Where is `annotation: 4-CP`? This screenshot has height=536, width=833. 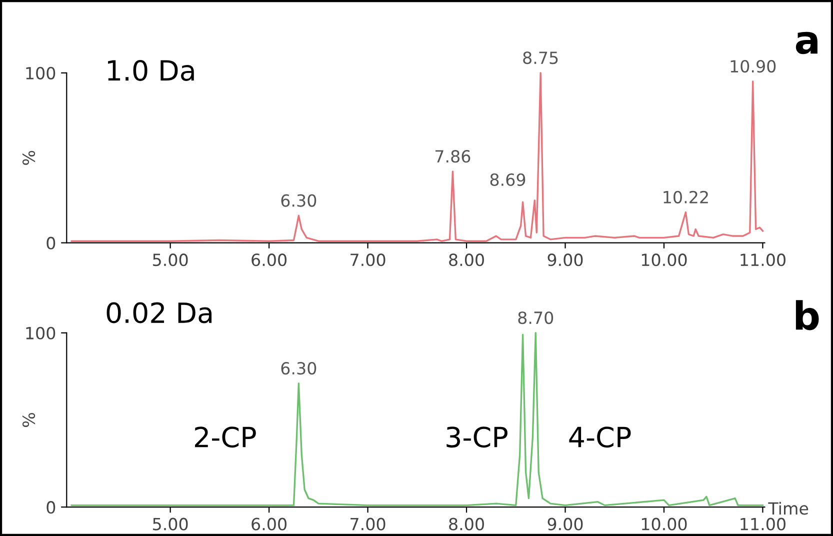 annotation: 4-CP is located at coordinates (600, 437).